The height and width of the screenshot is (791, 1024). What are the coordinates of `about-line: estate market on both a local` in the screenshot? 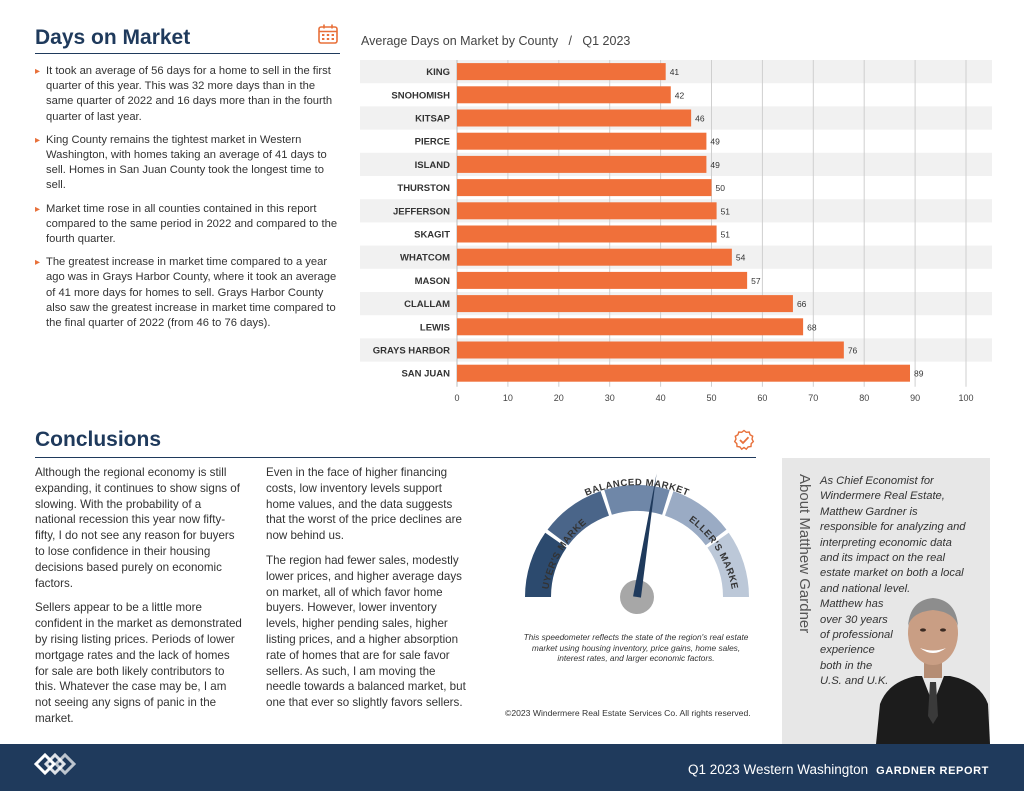 It's located at (892, 573).